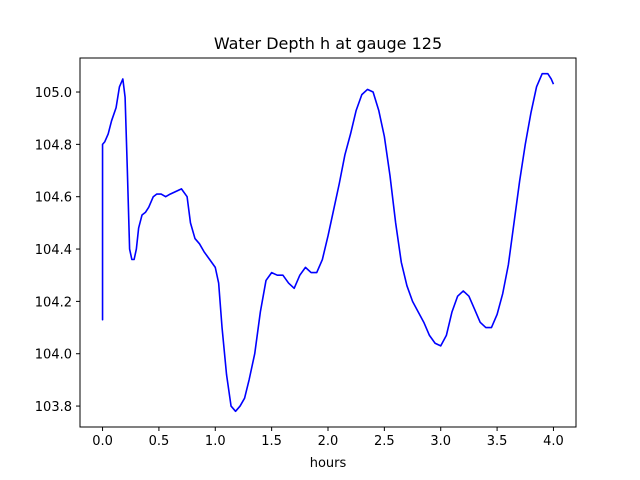 The image size is (640, 480). I want to click on x-axis-label: hours, so click(328, 463).